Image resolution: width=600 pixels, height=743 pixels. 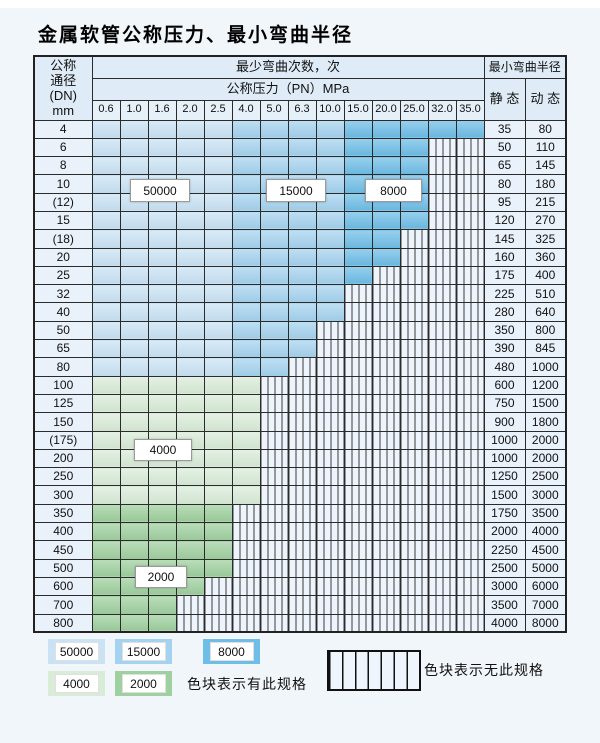 I want to click on table-row: (18) 145 325, so click(x=300, y=239).